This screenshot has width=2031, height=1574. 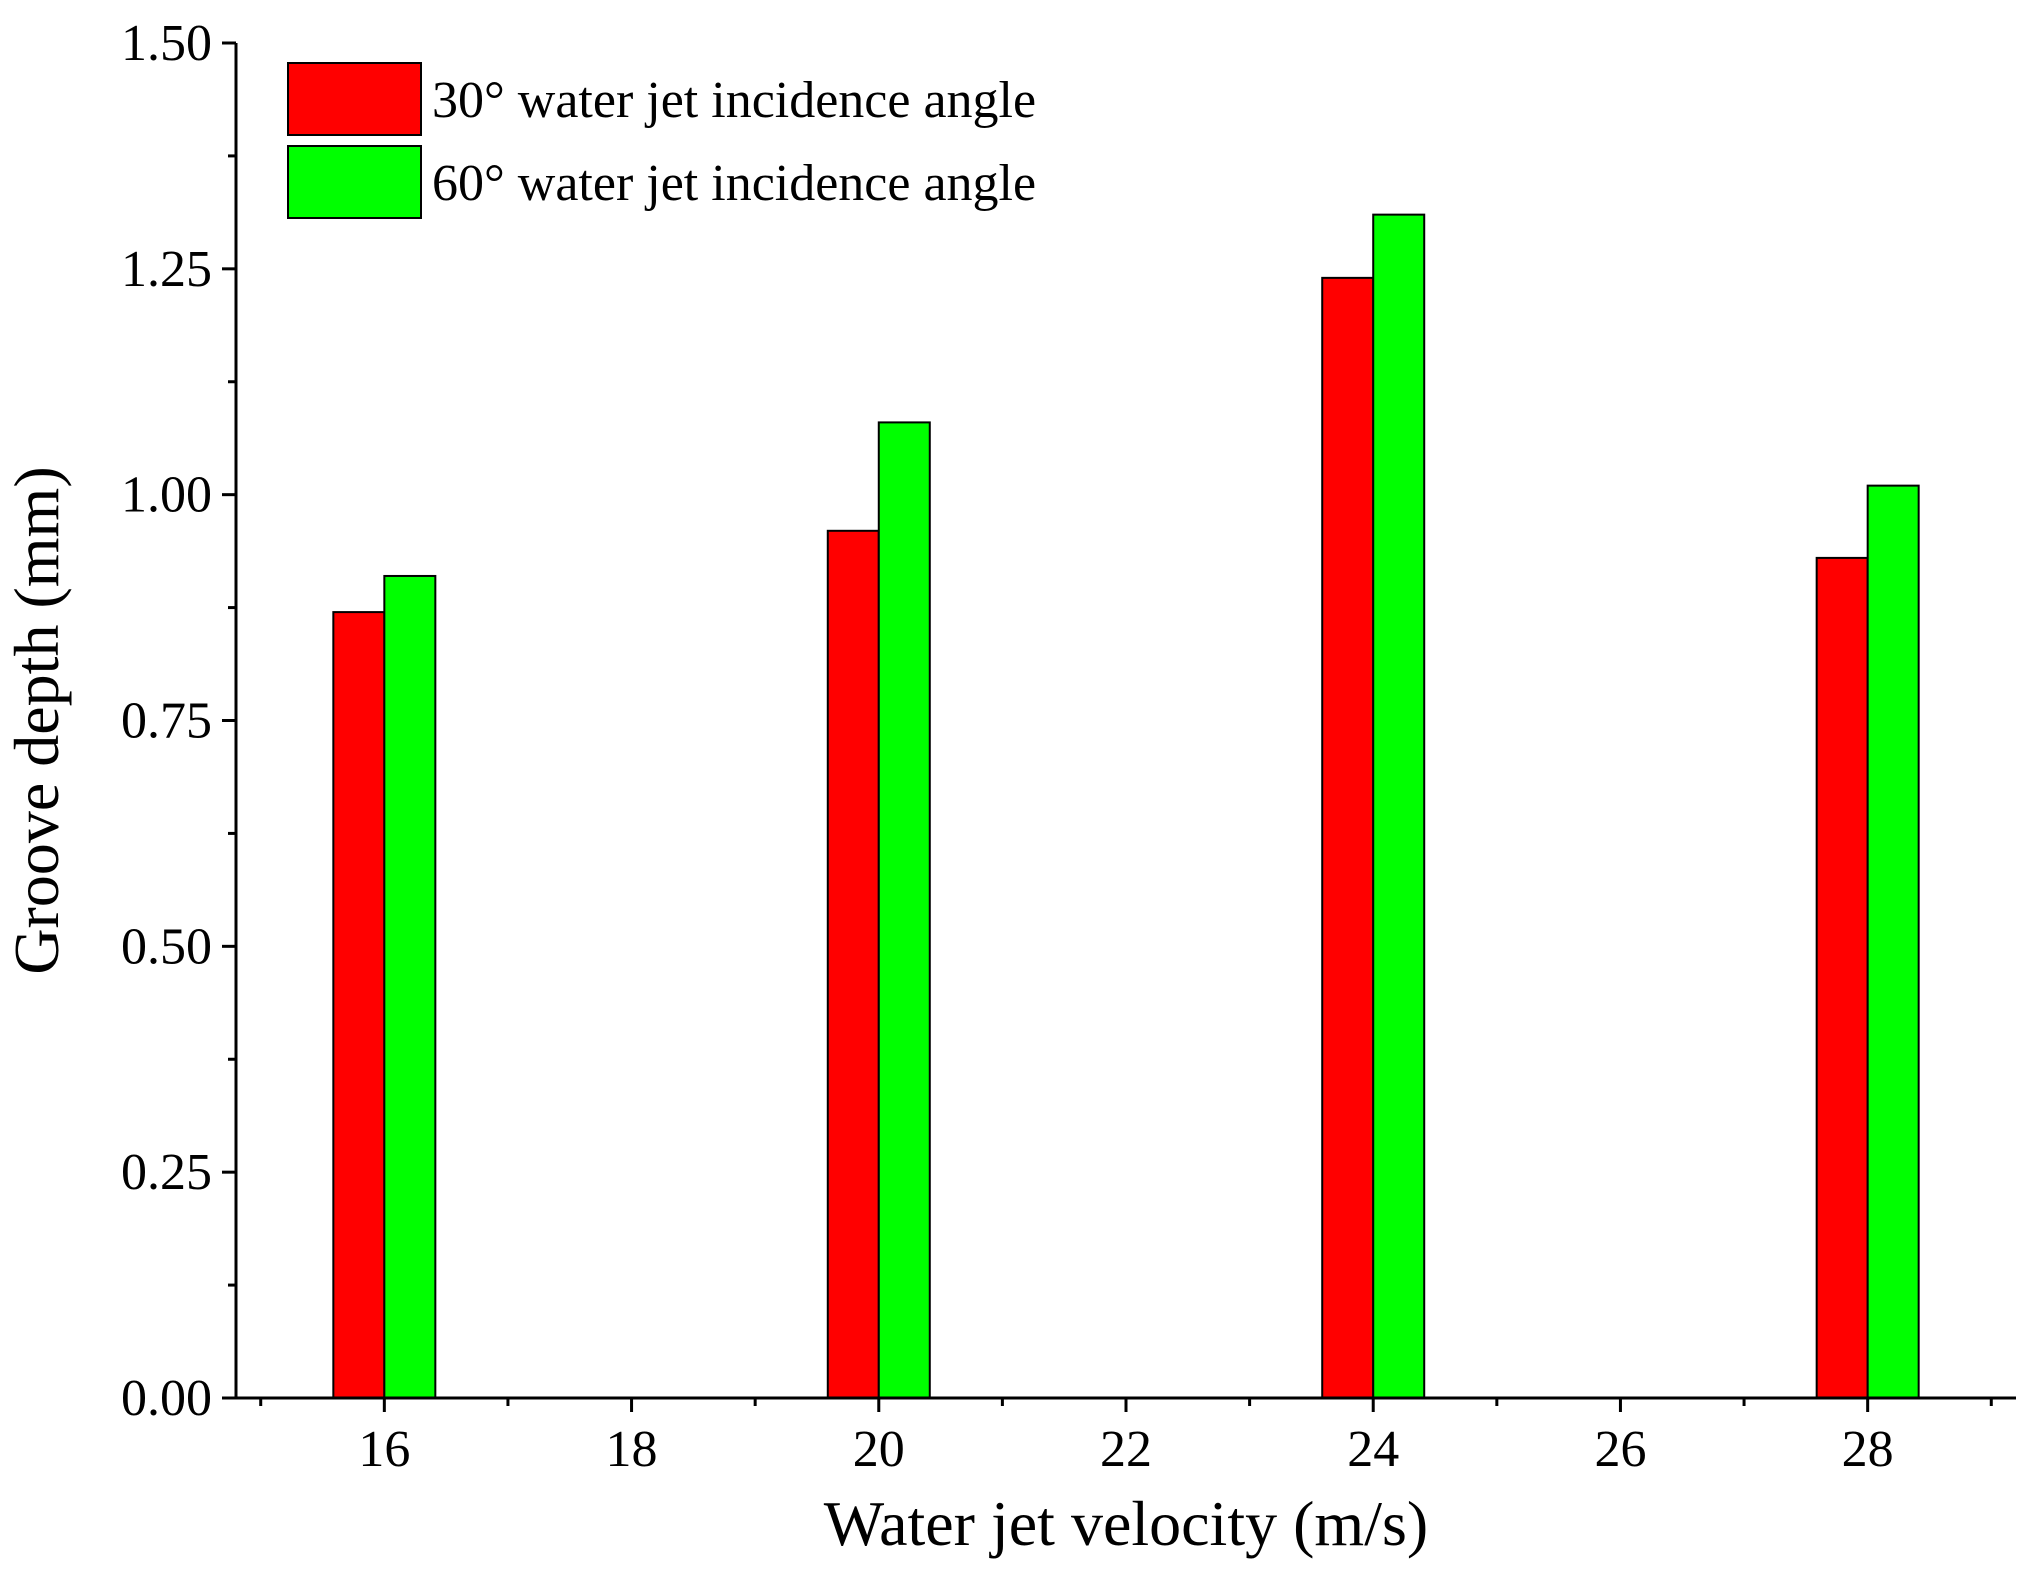 I want to click on legend-label-series1: 30° water jet incidence angle, so click(x=734, y=100).